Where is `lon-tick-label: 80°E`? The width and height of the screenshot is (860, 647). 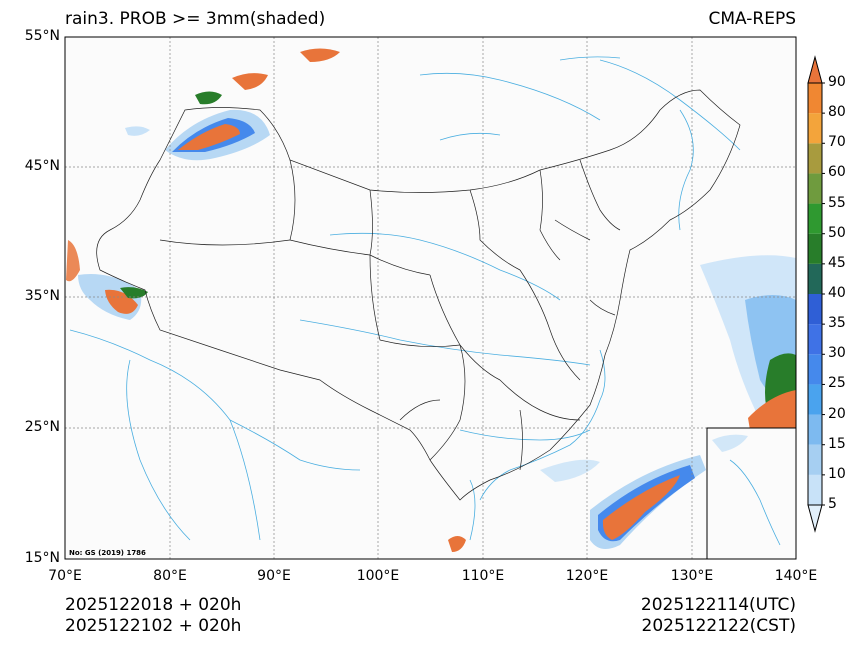 lon-tick-label: 80°E is located at coordinates (170, 576).